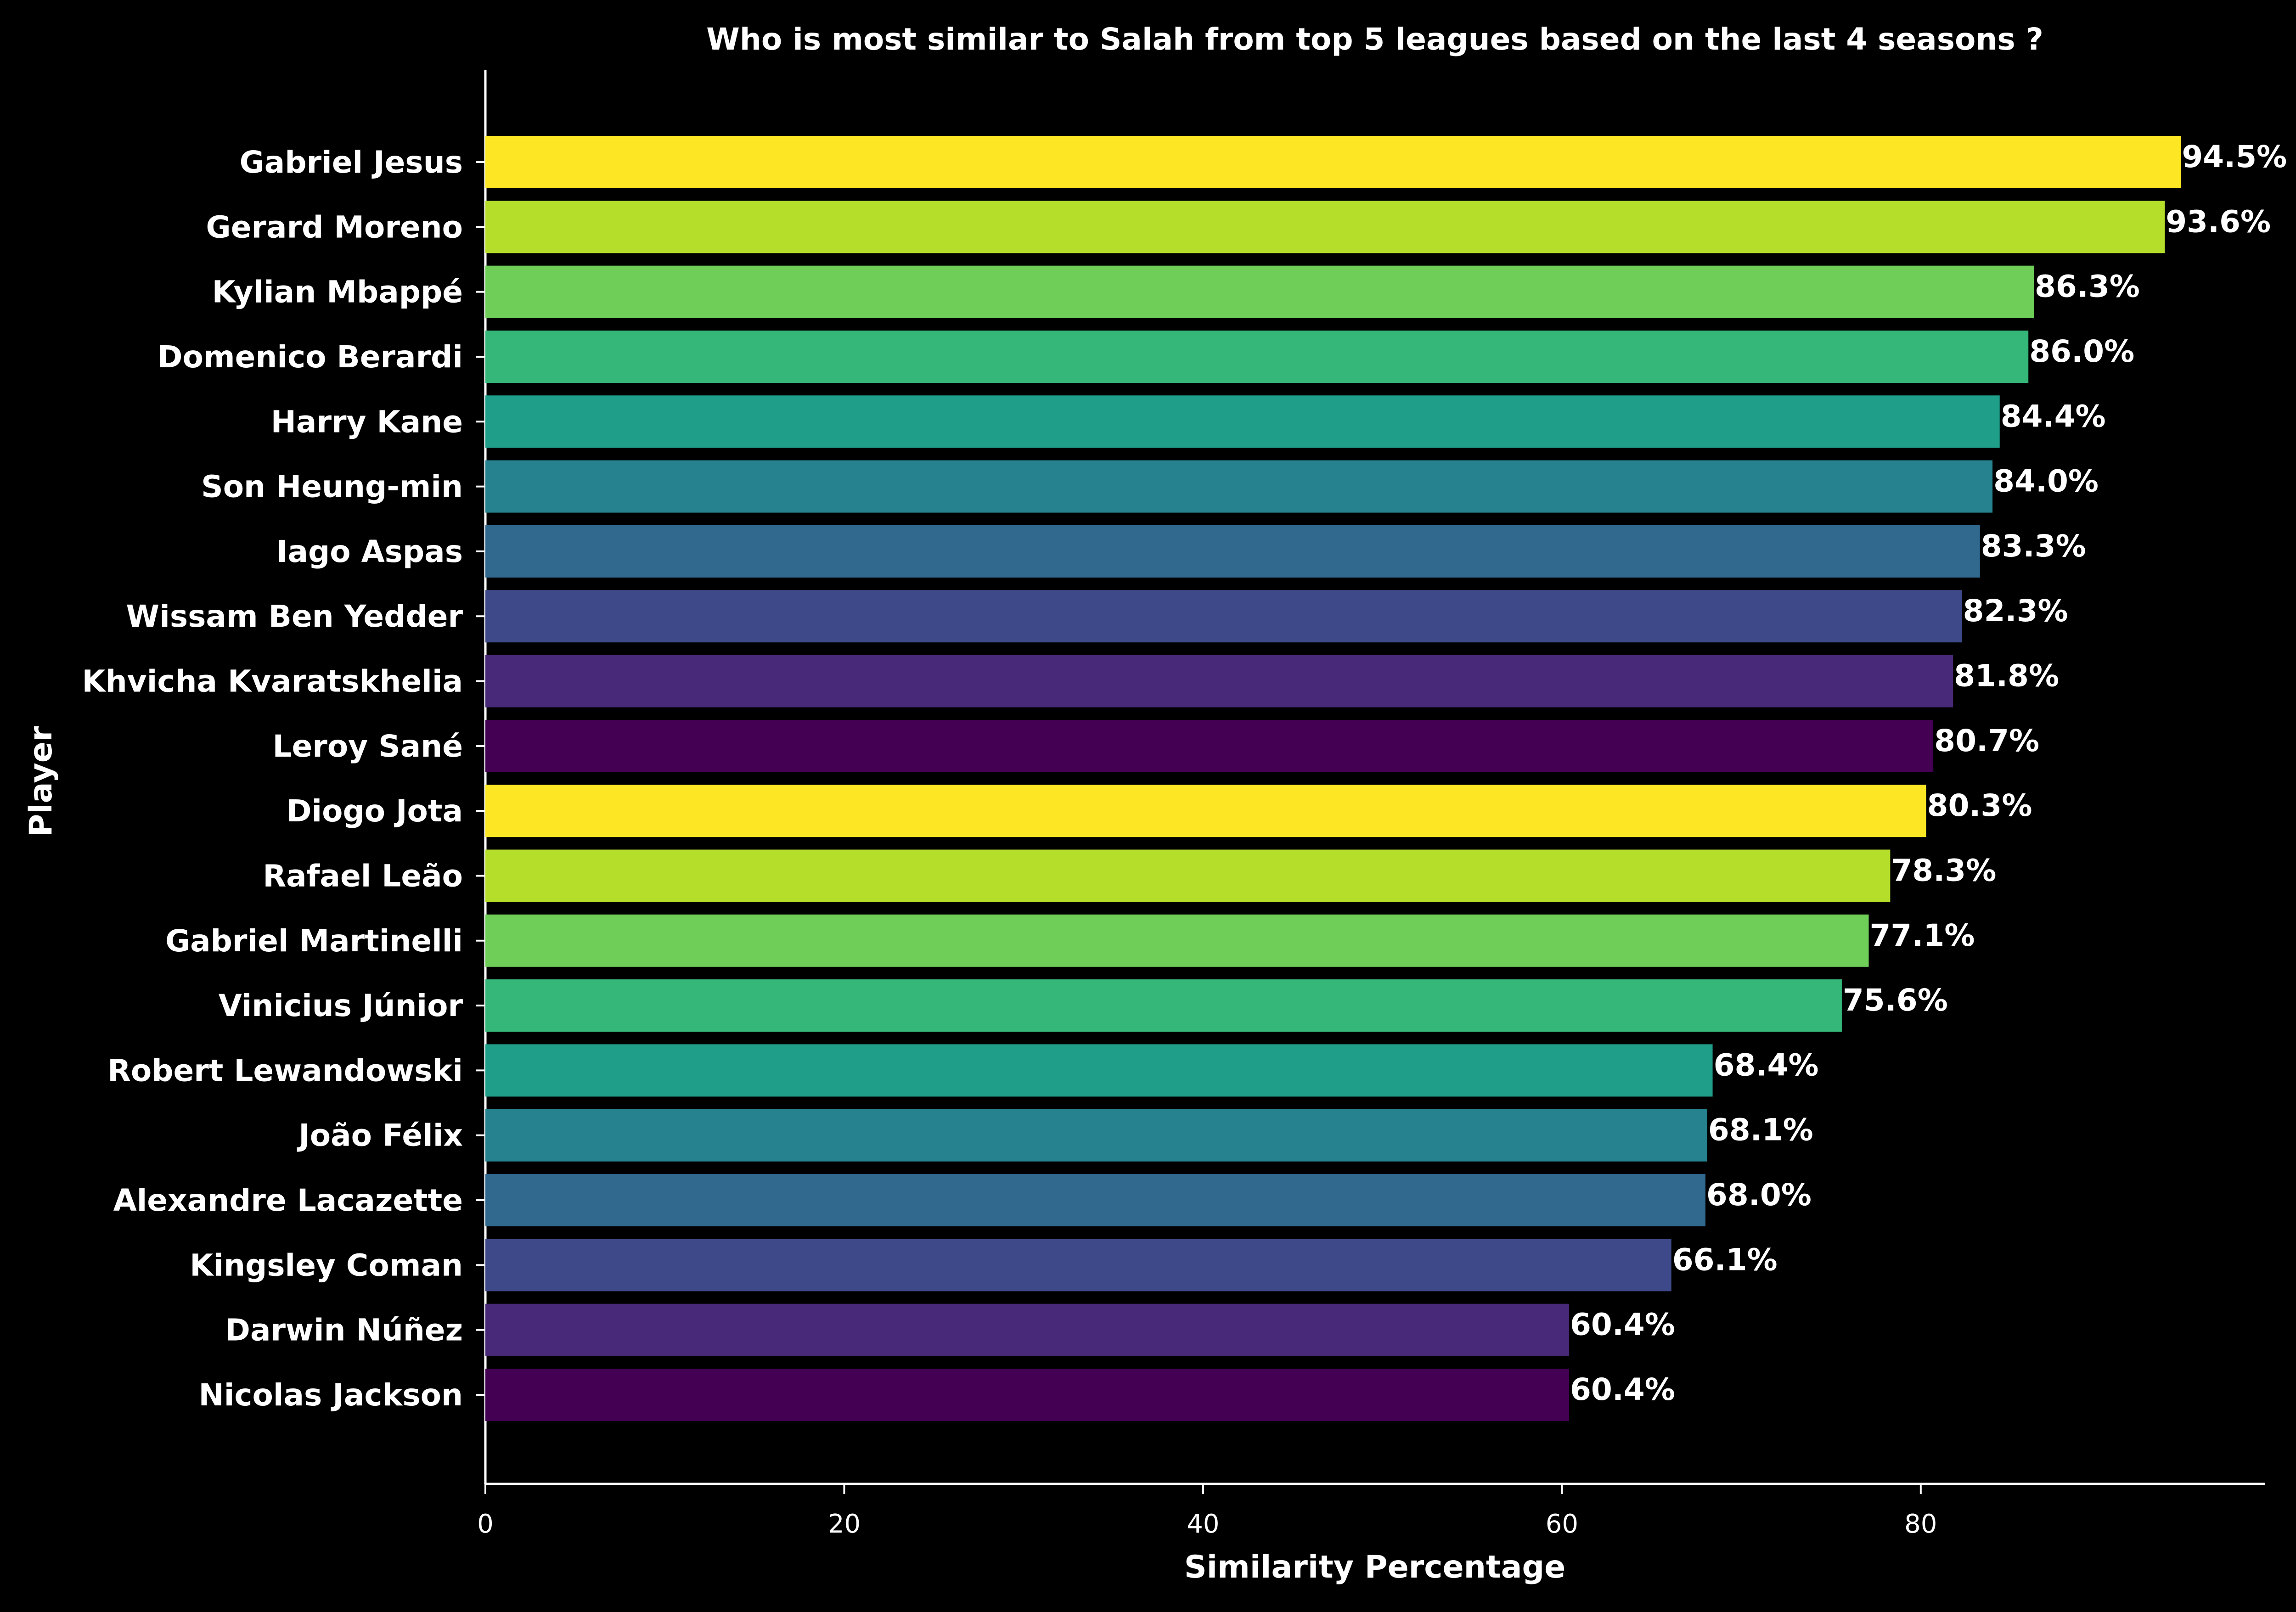 The image size is (2296, 1612). What do you see at coordinates (344, 1331) in the screenshot?
I see `category-label-19: Darwin Núñez` at bounding box center [344, 1331].